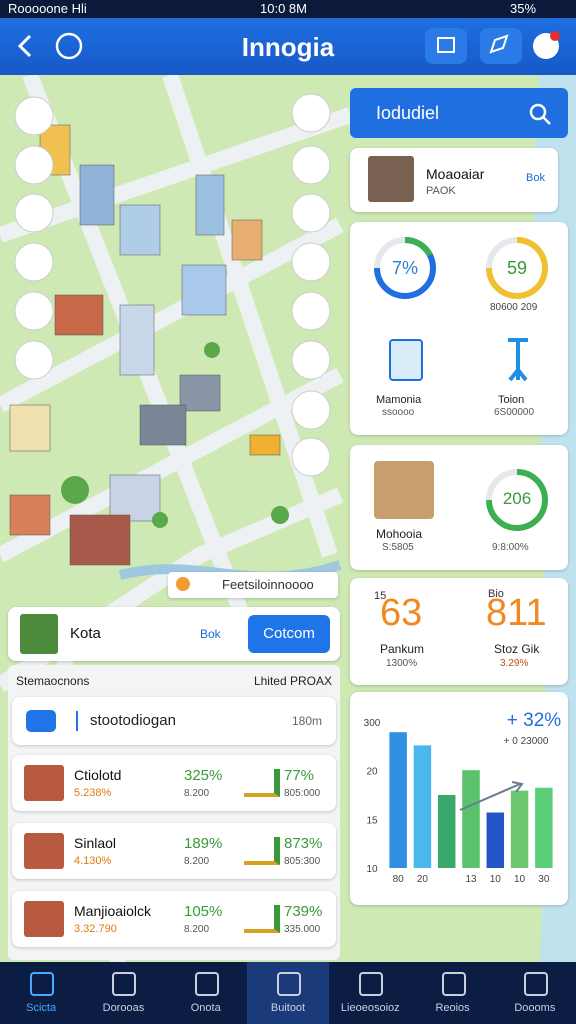 This screenshot has width=576, height=1024. I want to click on nav-item: Doooms, so click(535, 993).